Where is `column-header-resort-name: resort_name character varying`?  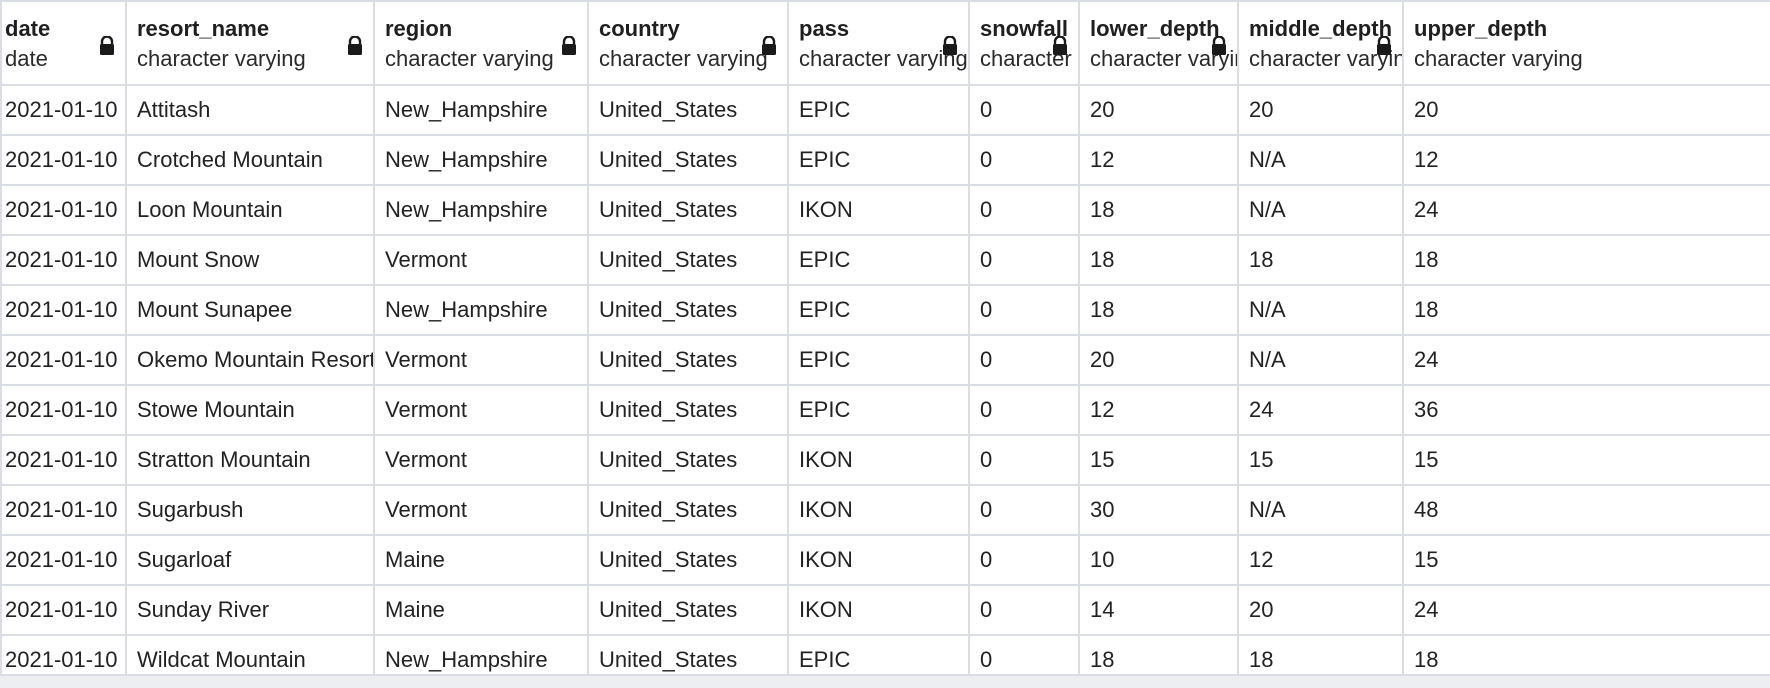
column-header-resort-name: resort_name character varying is located at coordinates (250, 43).